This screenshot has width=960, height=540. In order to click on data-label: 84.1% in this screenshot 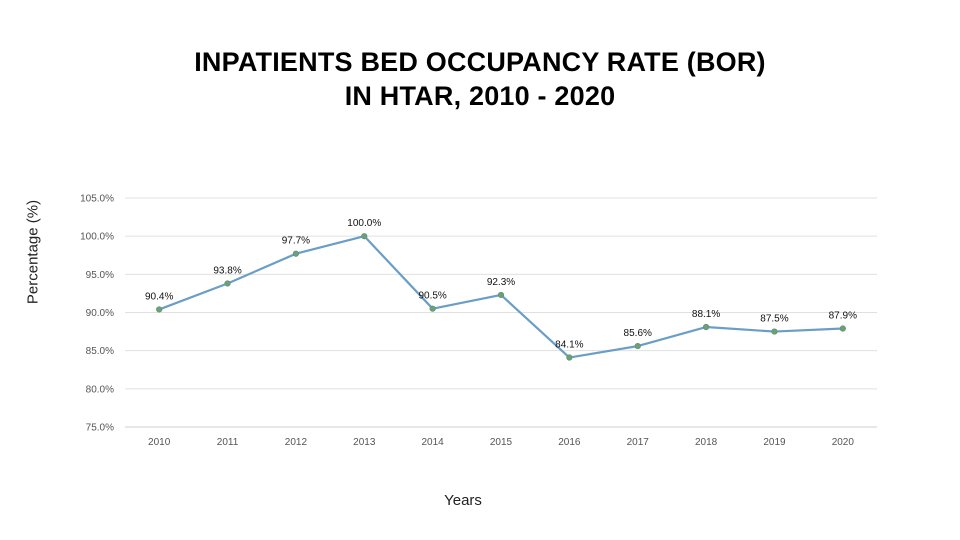, I will do `click(569, 345)`.